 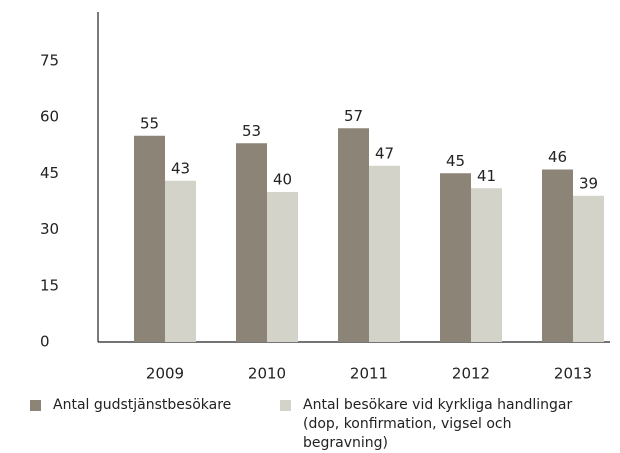 I want to click on legend-label: Antal gudstjänstbesökare, so click(x=142, y=405).